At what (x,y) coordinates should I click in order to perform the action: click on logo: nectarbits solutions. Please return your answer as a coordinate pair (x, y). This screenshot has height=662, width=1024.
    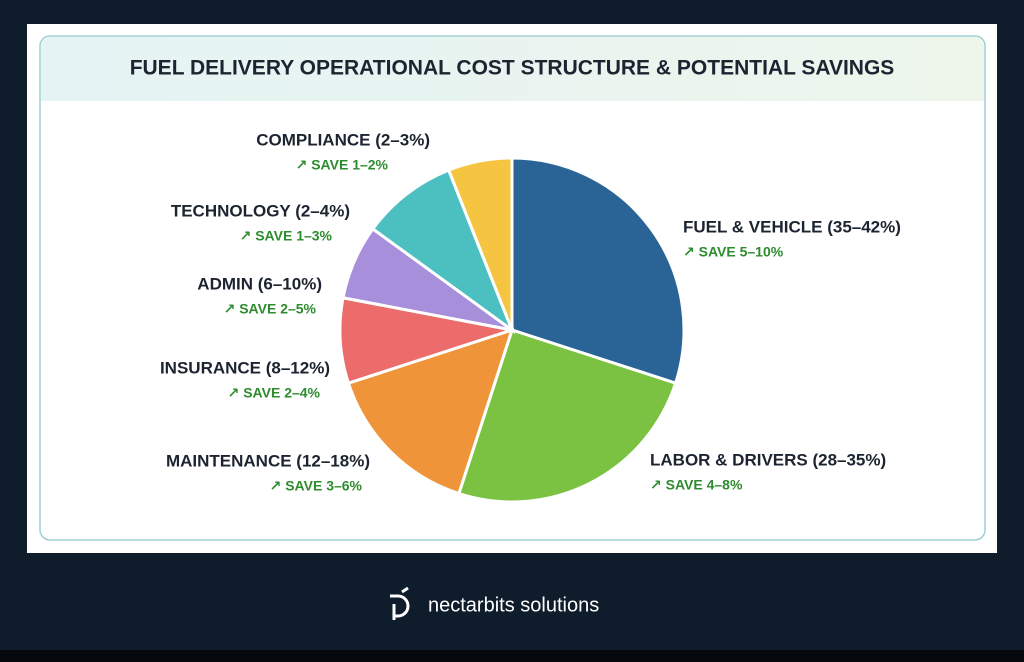
    Looking at the image, I should click on (494, 603).